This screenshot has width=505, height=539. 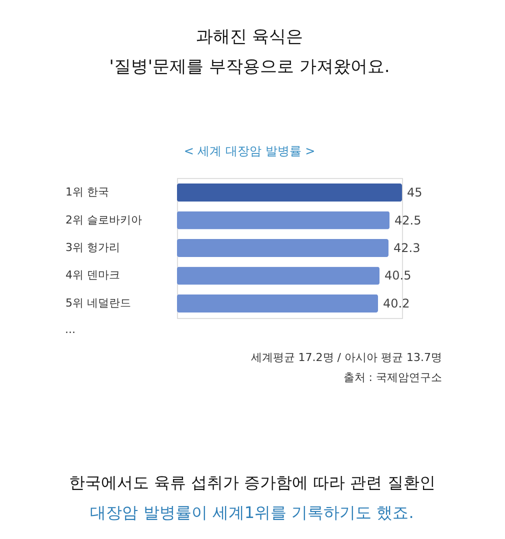 What do you see at coordinates (98, 303) in the screenshot?
I see `y-tick-label: 5위 네덜란드` at bounding box center [98, 303].